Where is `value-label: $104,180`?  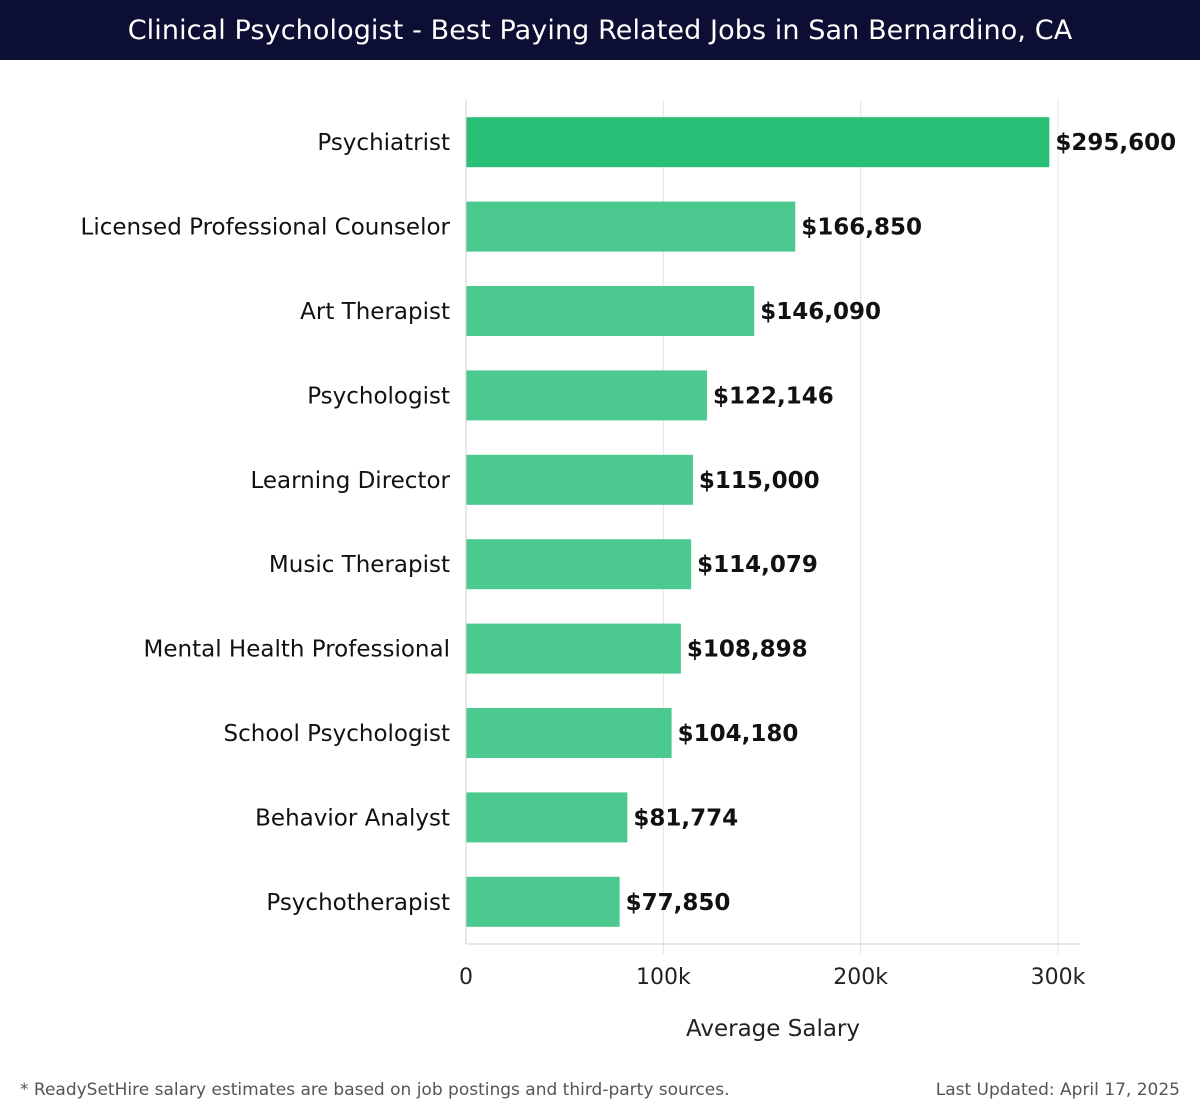 value-label: $104,180 is located at coordinates (738, 734).